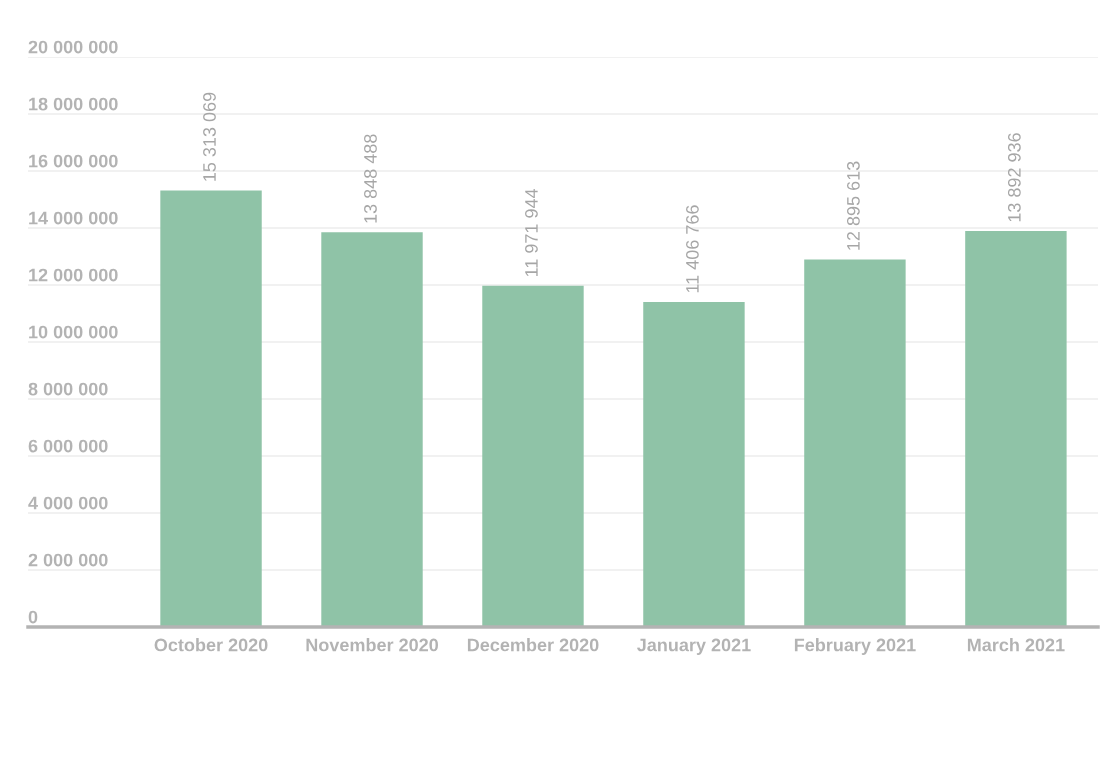 This screenshot has height=766, width=1102. I want to click on data-label: 15 313 069, so click(209, 136).